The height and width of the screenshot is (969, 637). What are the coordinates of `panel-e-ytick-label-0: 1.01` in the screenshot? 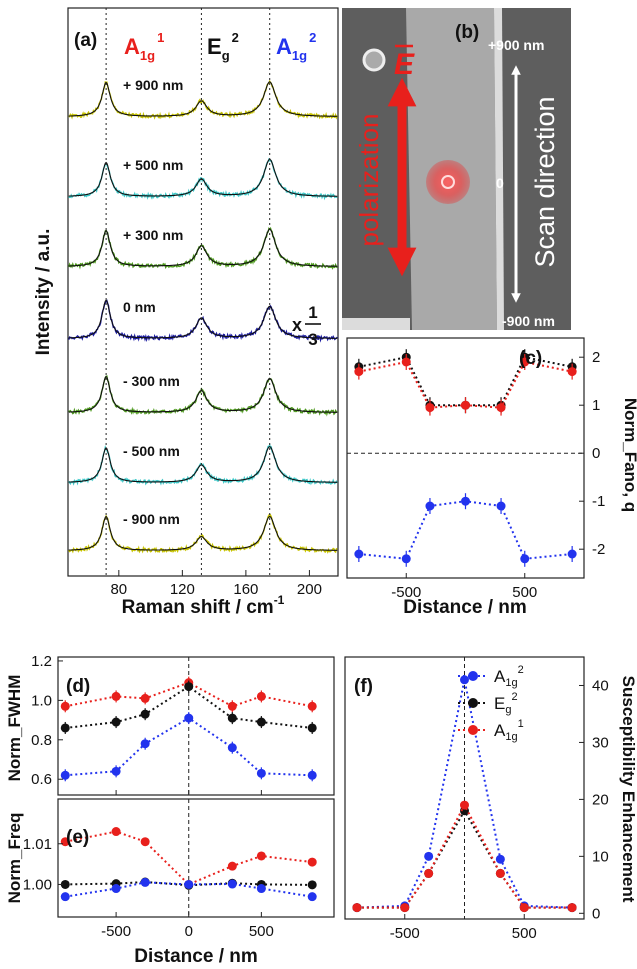 It's located at (37, 844).